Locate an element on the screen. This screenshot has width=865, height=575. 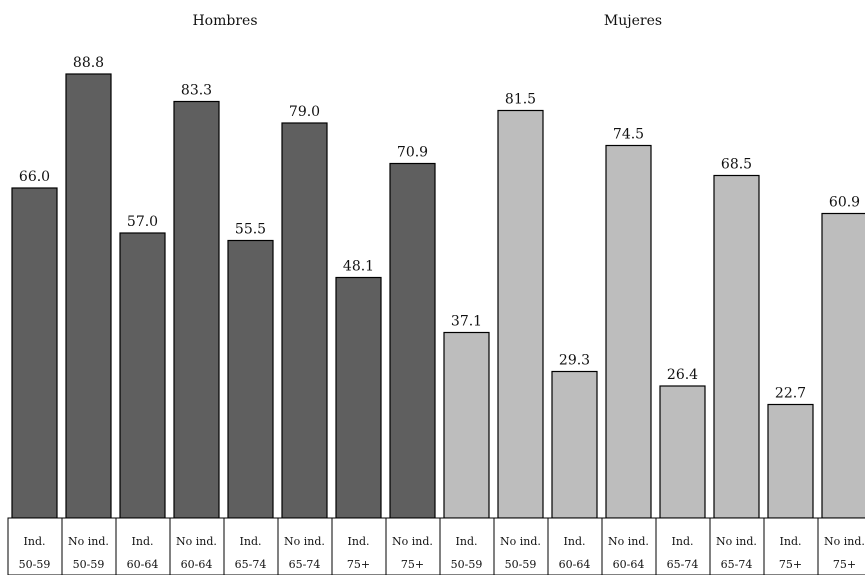
category-label-line2-12: 65-74 is located at coordinates (683, 564).